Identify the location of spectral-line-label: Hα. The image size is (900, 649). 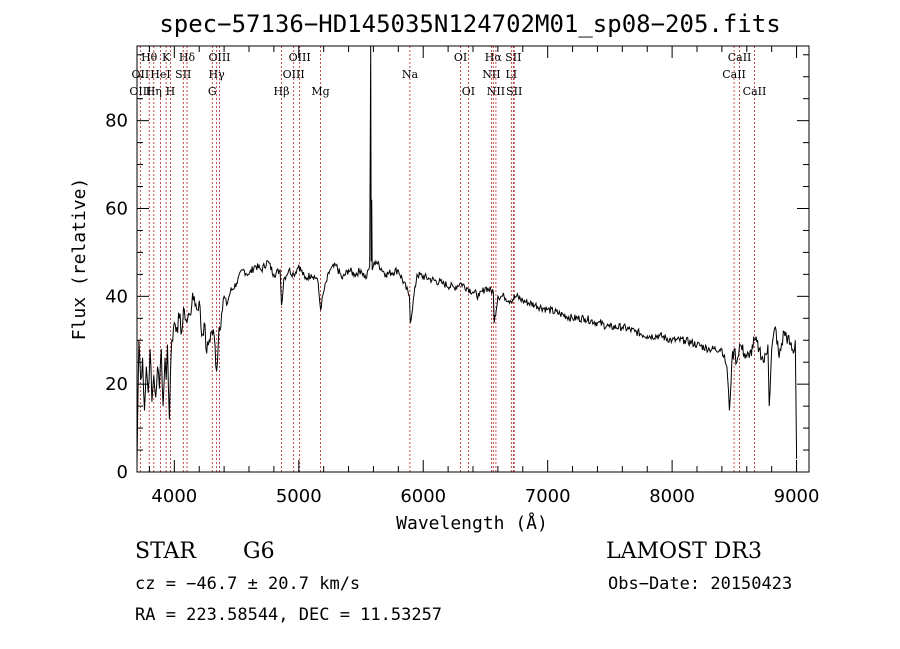
(494, 57).